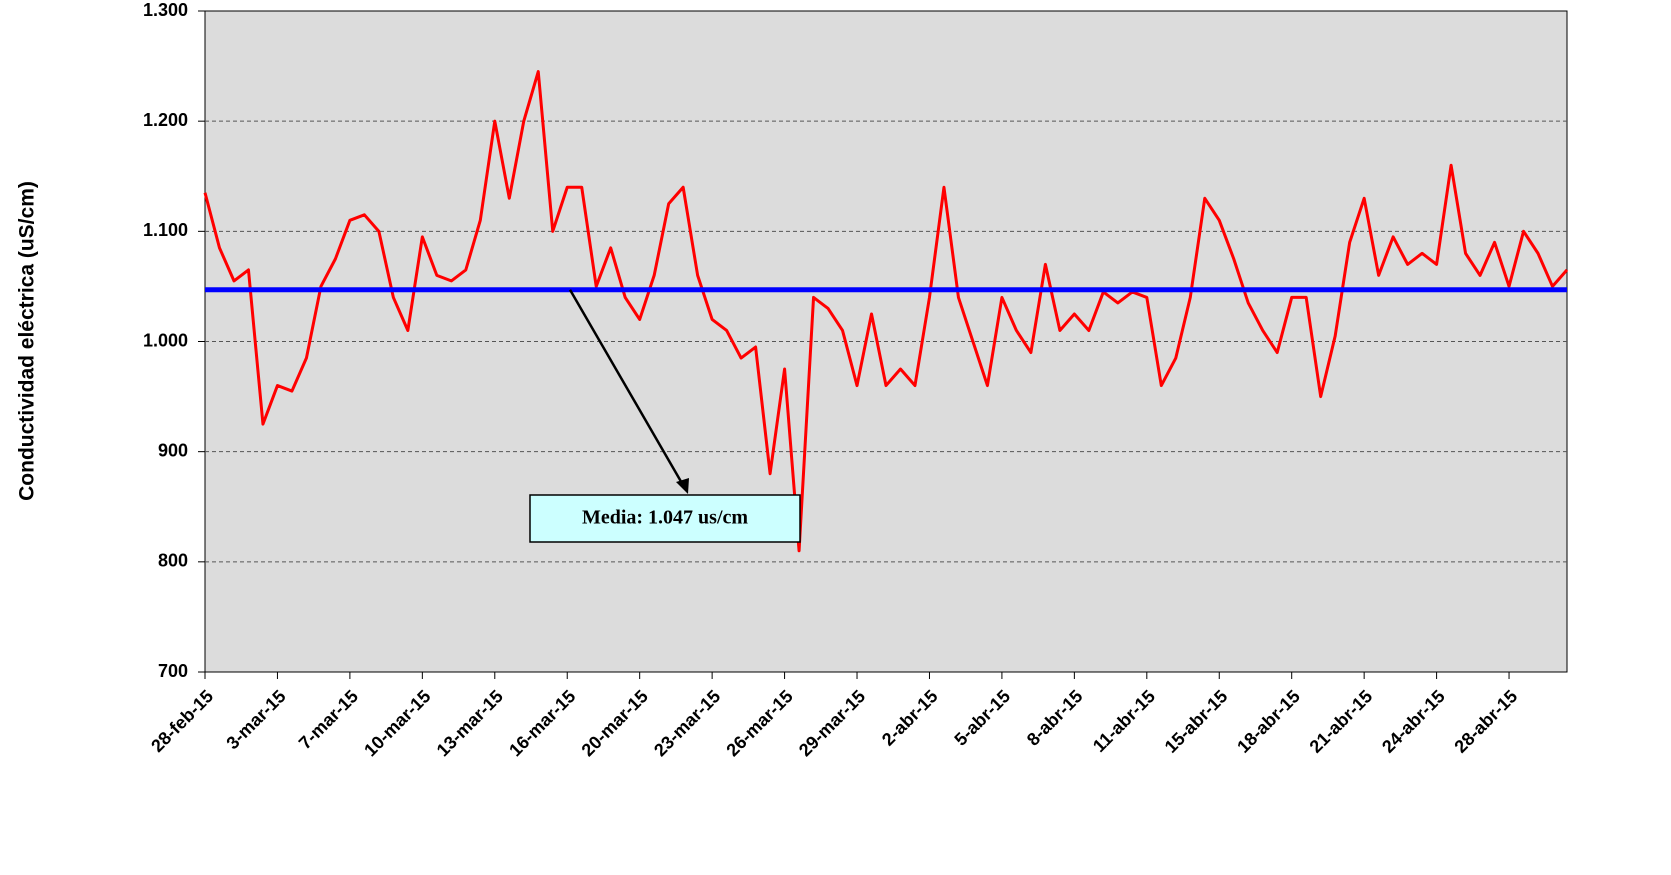 The image size is (1671, 875). Describe the element at coordinates (1268, 721) in the screenshot. I see `x-tick-label: 18-abr-15` at that location.